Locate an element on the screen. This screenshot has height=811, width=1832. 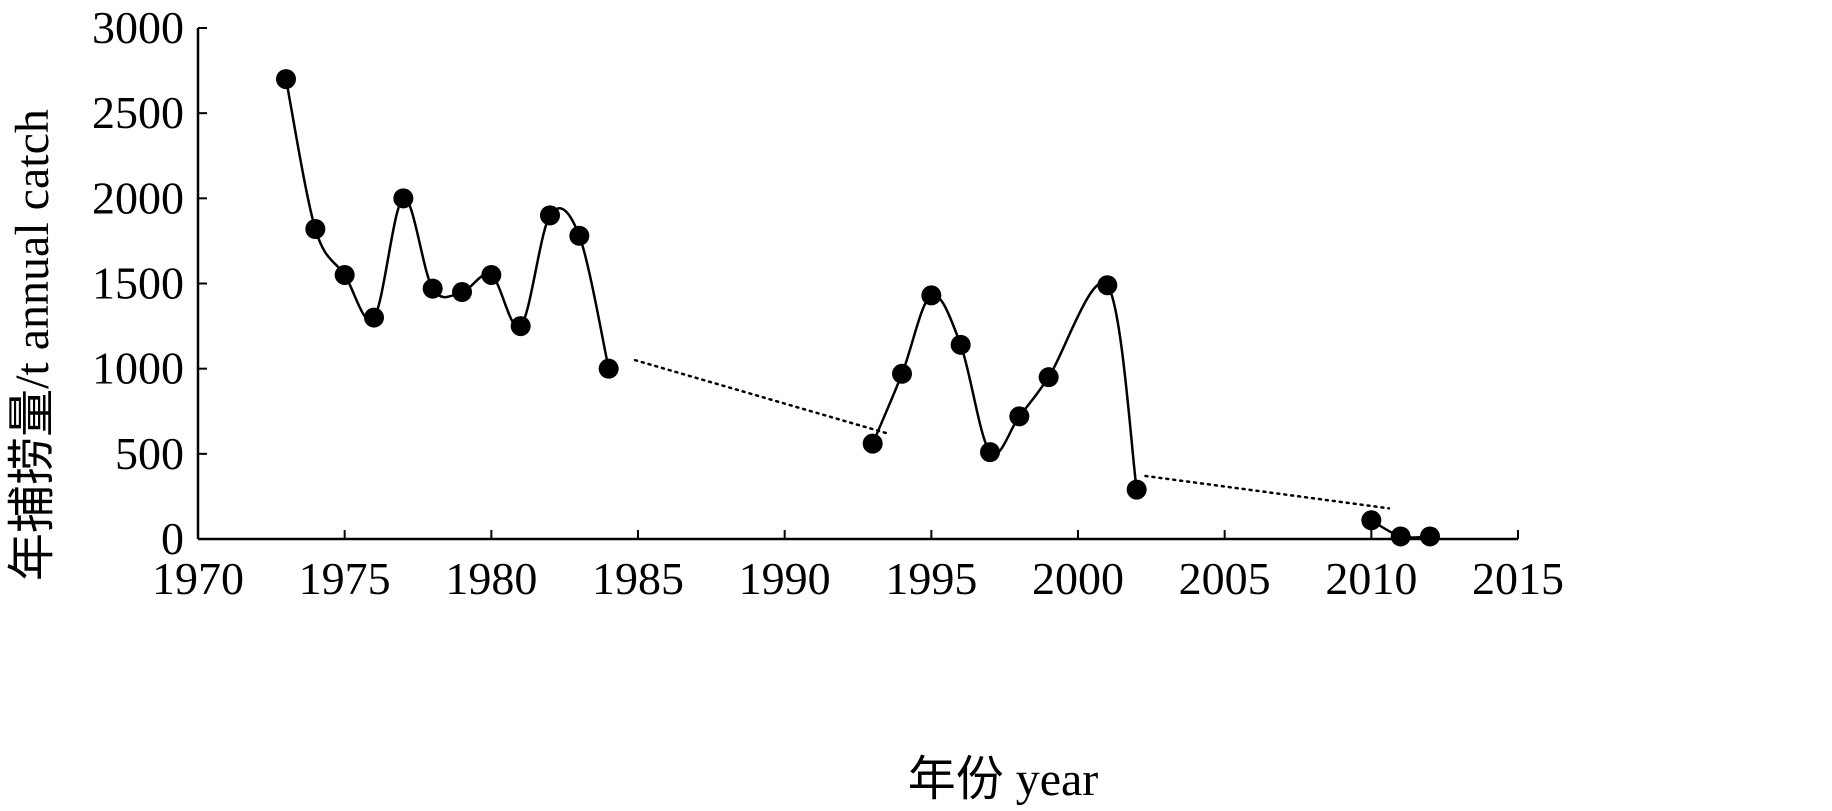
x-tick-label: 1980 is located at coordinates (491, 578).